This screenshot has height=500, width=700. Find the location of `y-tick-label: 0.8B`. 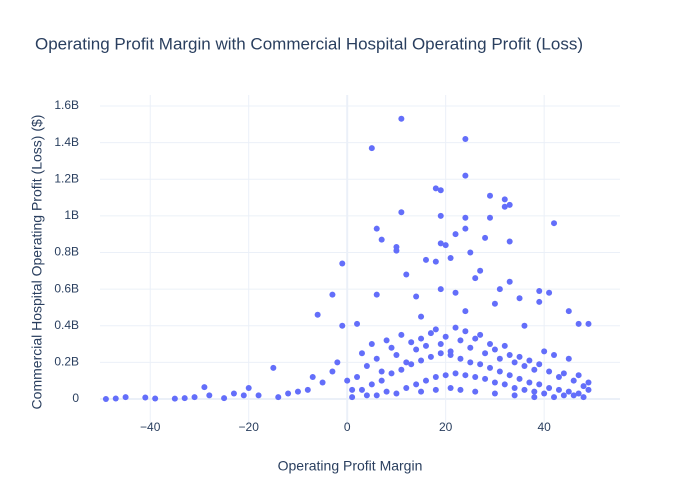

y-tick-label: 0.8B is located at coordinates (66, 252).